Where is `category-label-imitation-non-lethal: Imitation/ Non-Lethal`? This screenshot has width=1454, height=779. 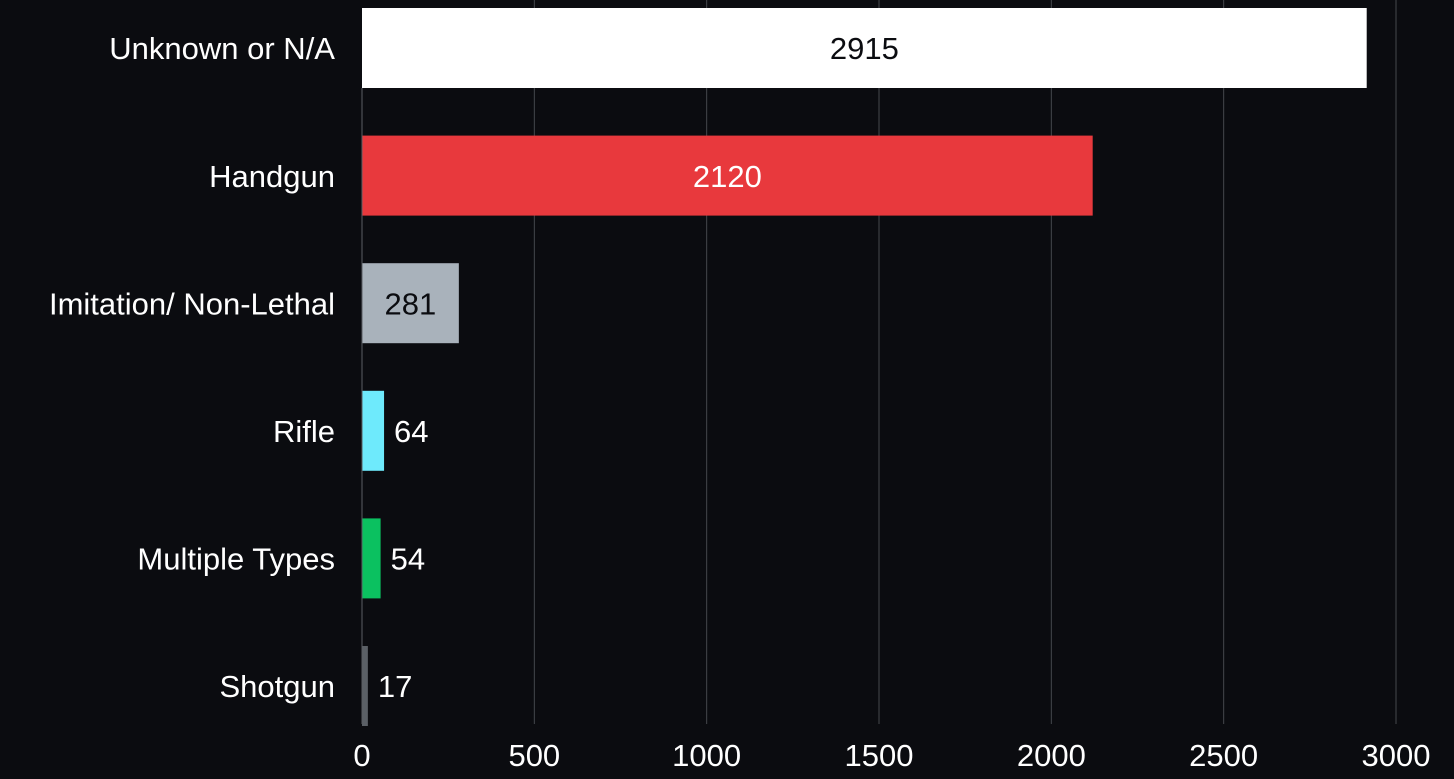 category-label-imitation-non-lethal: Imitation/ Non-Lethal is located at coordinates (192, 303).